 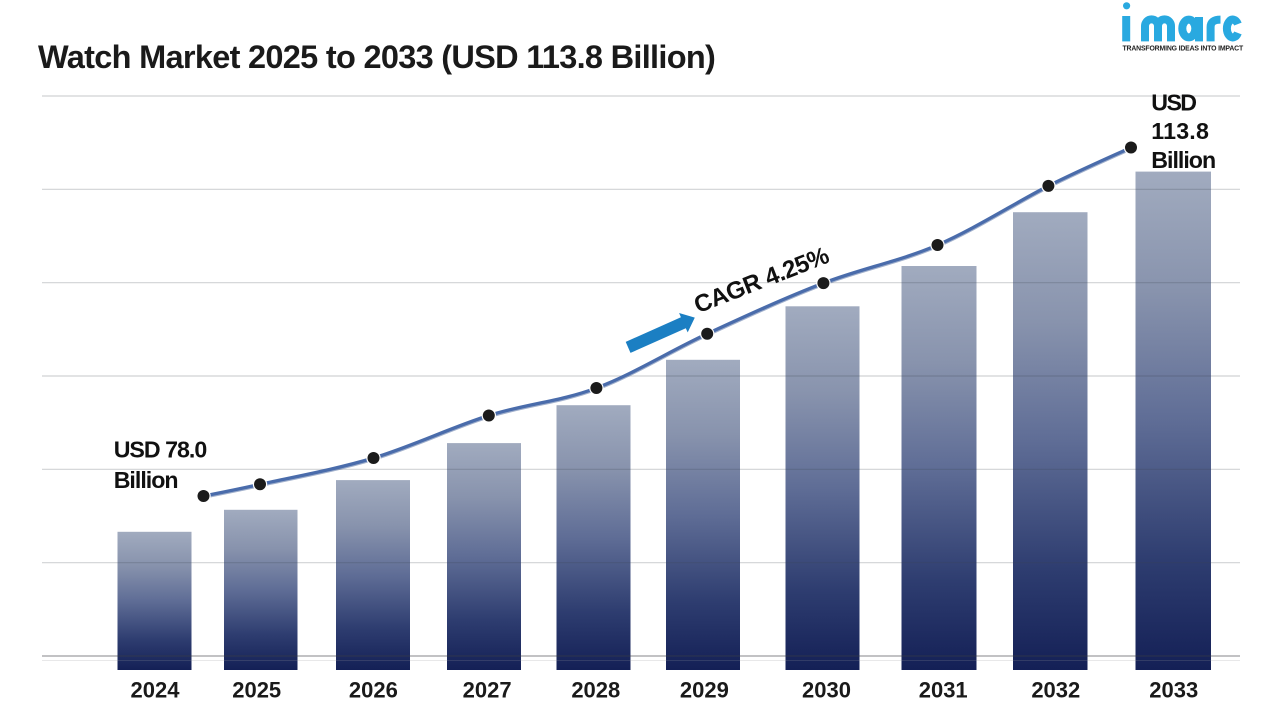 What do you see at coordinates (595, 690) in the screenshot?
I see `svg-text: 2028` at bounding box center [595, 690].